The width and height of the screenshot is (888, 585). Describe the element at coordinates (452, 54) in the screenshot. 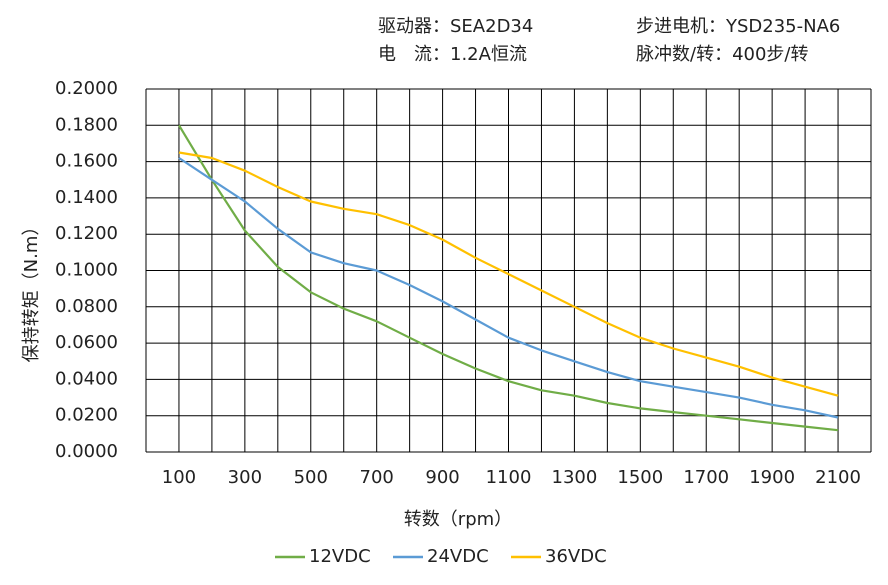

I see `current-info: 电 流：1.2A恒流` at that location.